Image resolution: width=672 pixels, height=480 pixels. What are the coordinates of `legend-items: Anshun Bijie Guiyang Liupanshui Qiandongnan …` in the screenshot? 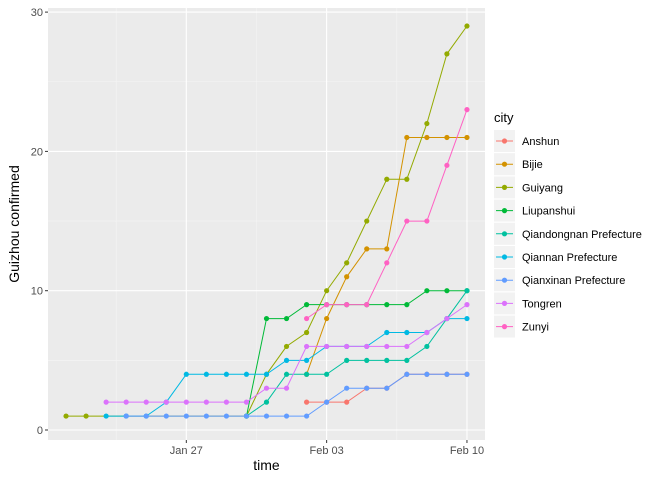 It's located at (568, 234).